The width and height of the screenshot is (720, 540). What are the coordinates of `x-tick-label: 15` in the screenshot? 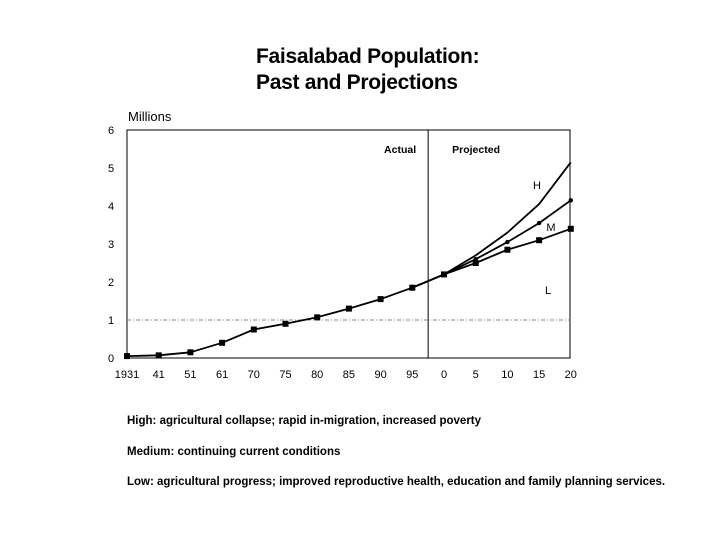 It's located at (539, 375).